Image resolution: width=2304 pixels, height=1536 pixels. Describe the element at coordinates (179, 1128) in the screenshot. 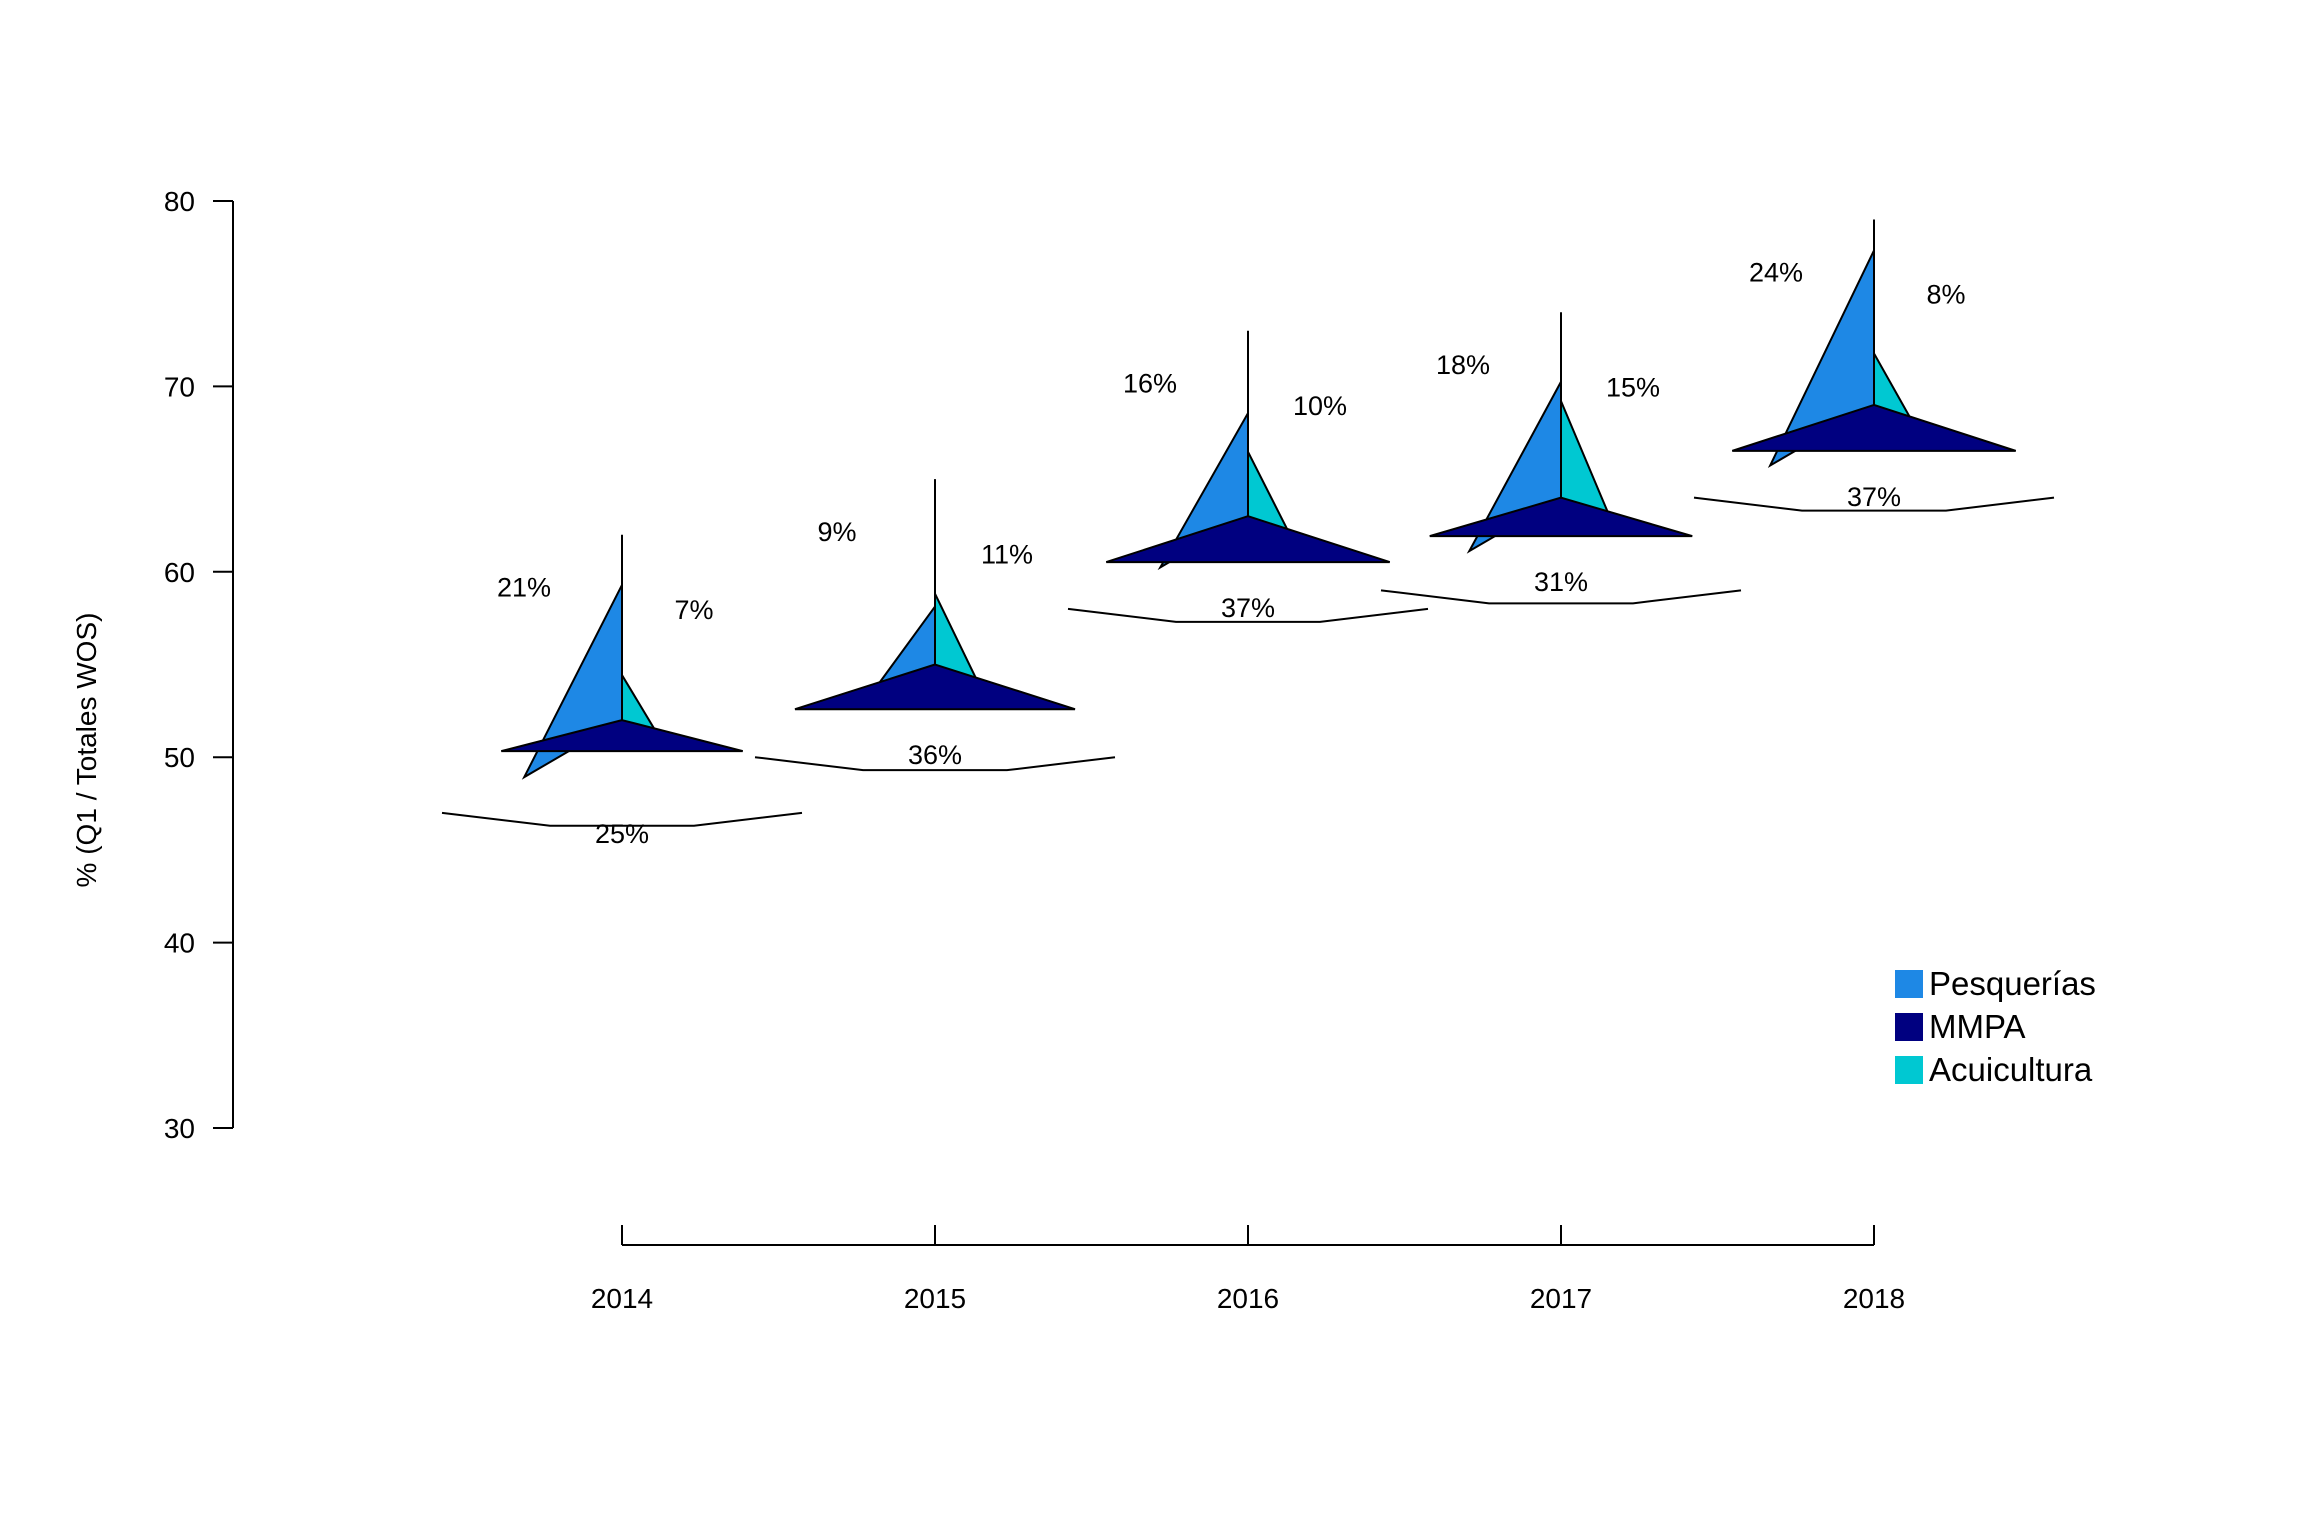

I see `y-tick-label: 30` at that location.